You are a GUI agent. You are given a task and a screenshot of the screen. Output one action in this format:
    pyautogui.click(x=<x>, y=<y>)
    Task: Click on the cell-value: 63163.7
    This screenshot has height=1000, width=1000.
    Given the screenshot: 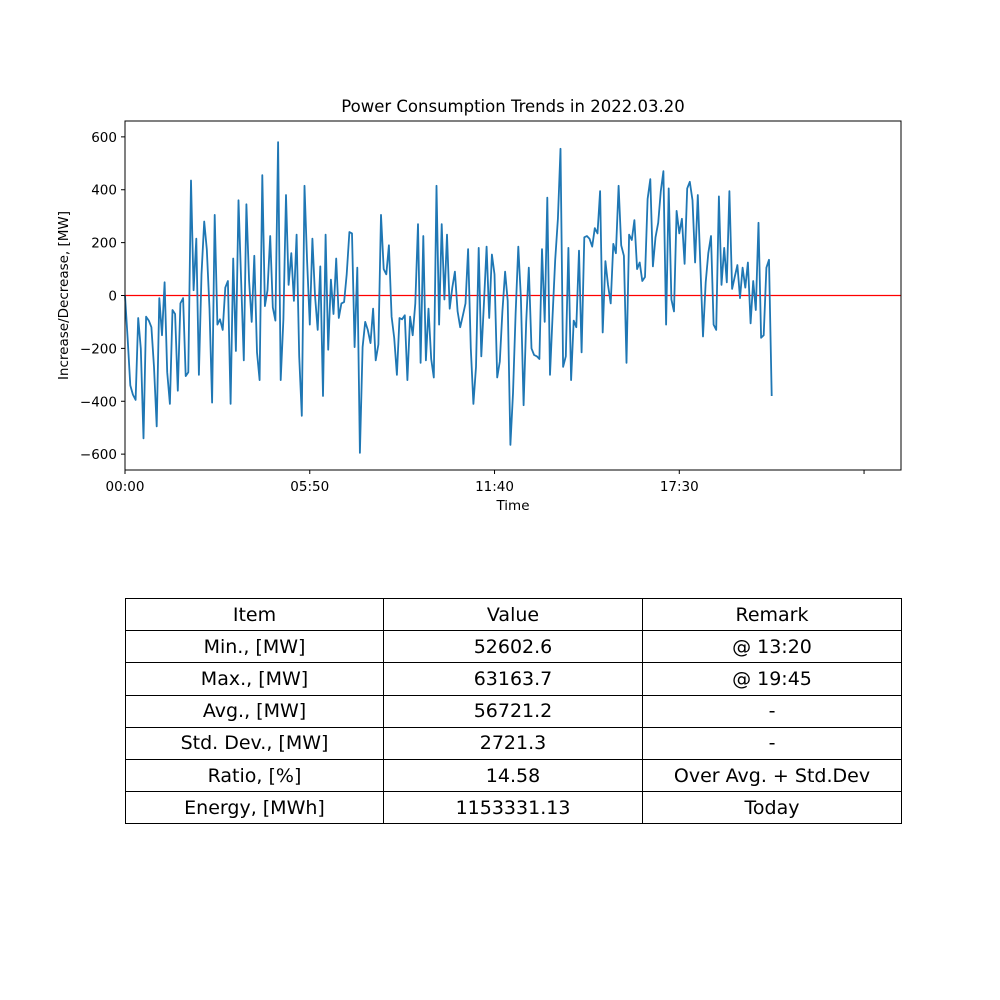 What is the action you would take?
    pyautogui.click(x=513, y=679)
    